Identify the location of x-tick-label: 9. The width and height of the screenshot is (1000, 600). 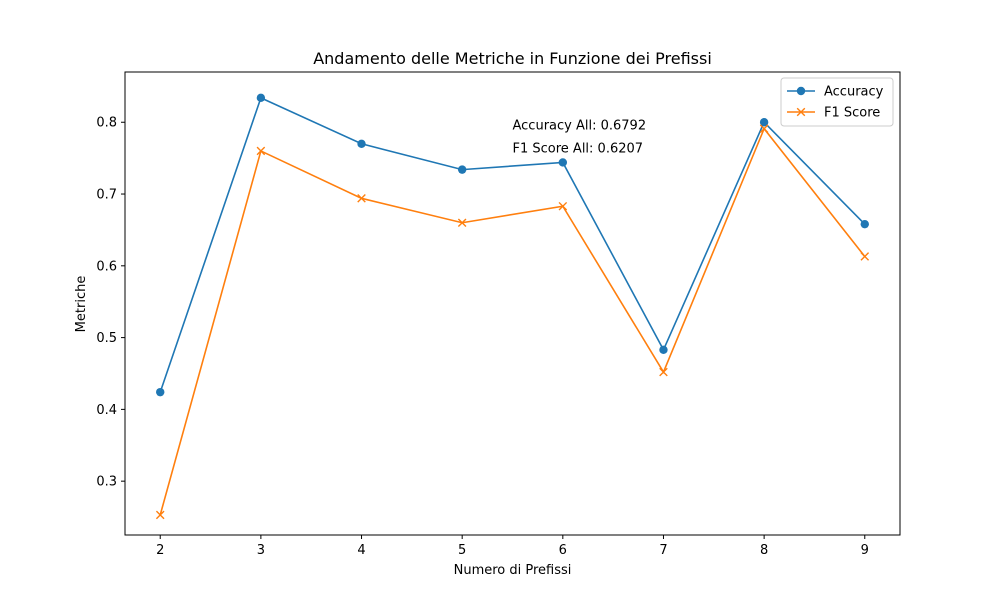
(865, 550).